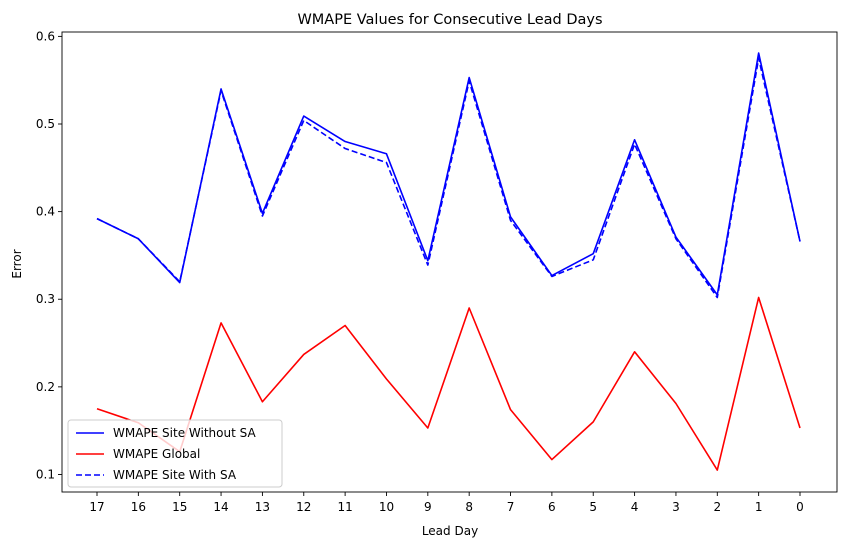  I want to click on legend-label-2: WMAPE Global, so click(156, 454).